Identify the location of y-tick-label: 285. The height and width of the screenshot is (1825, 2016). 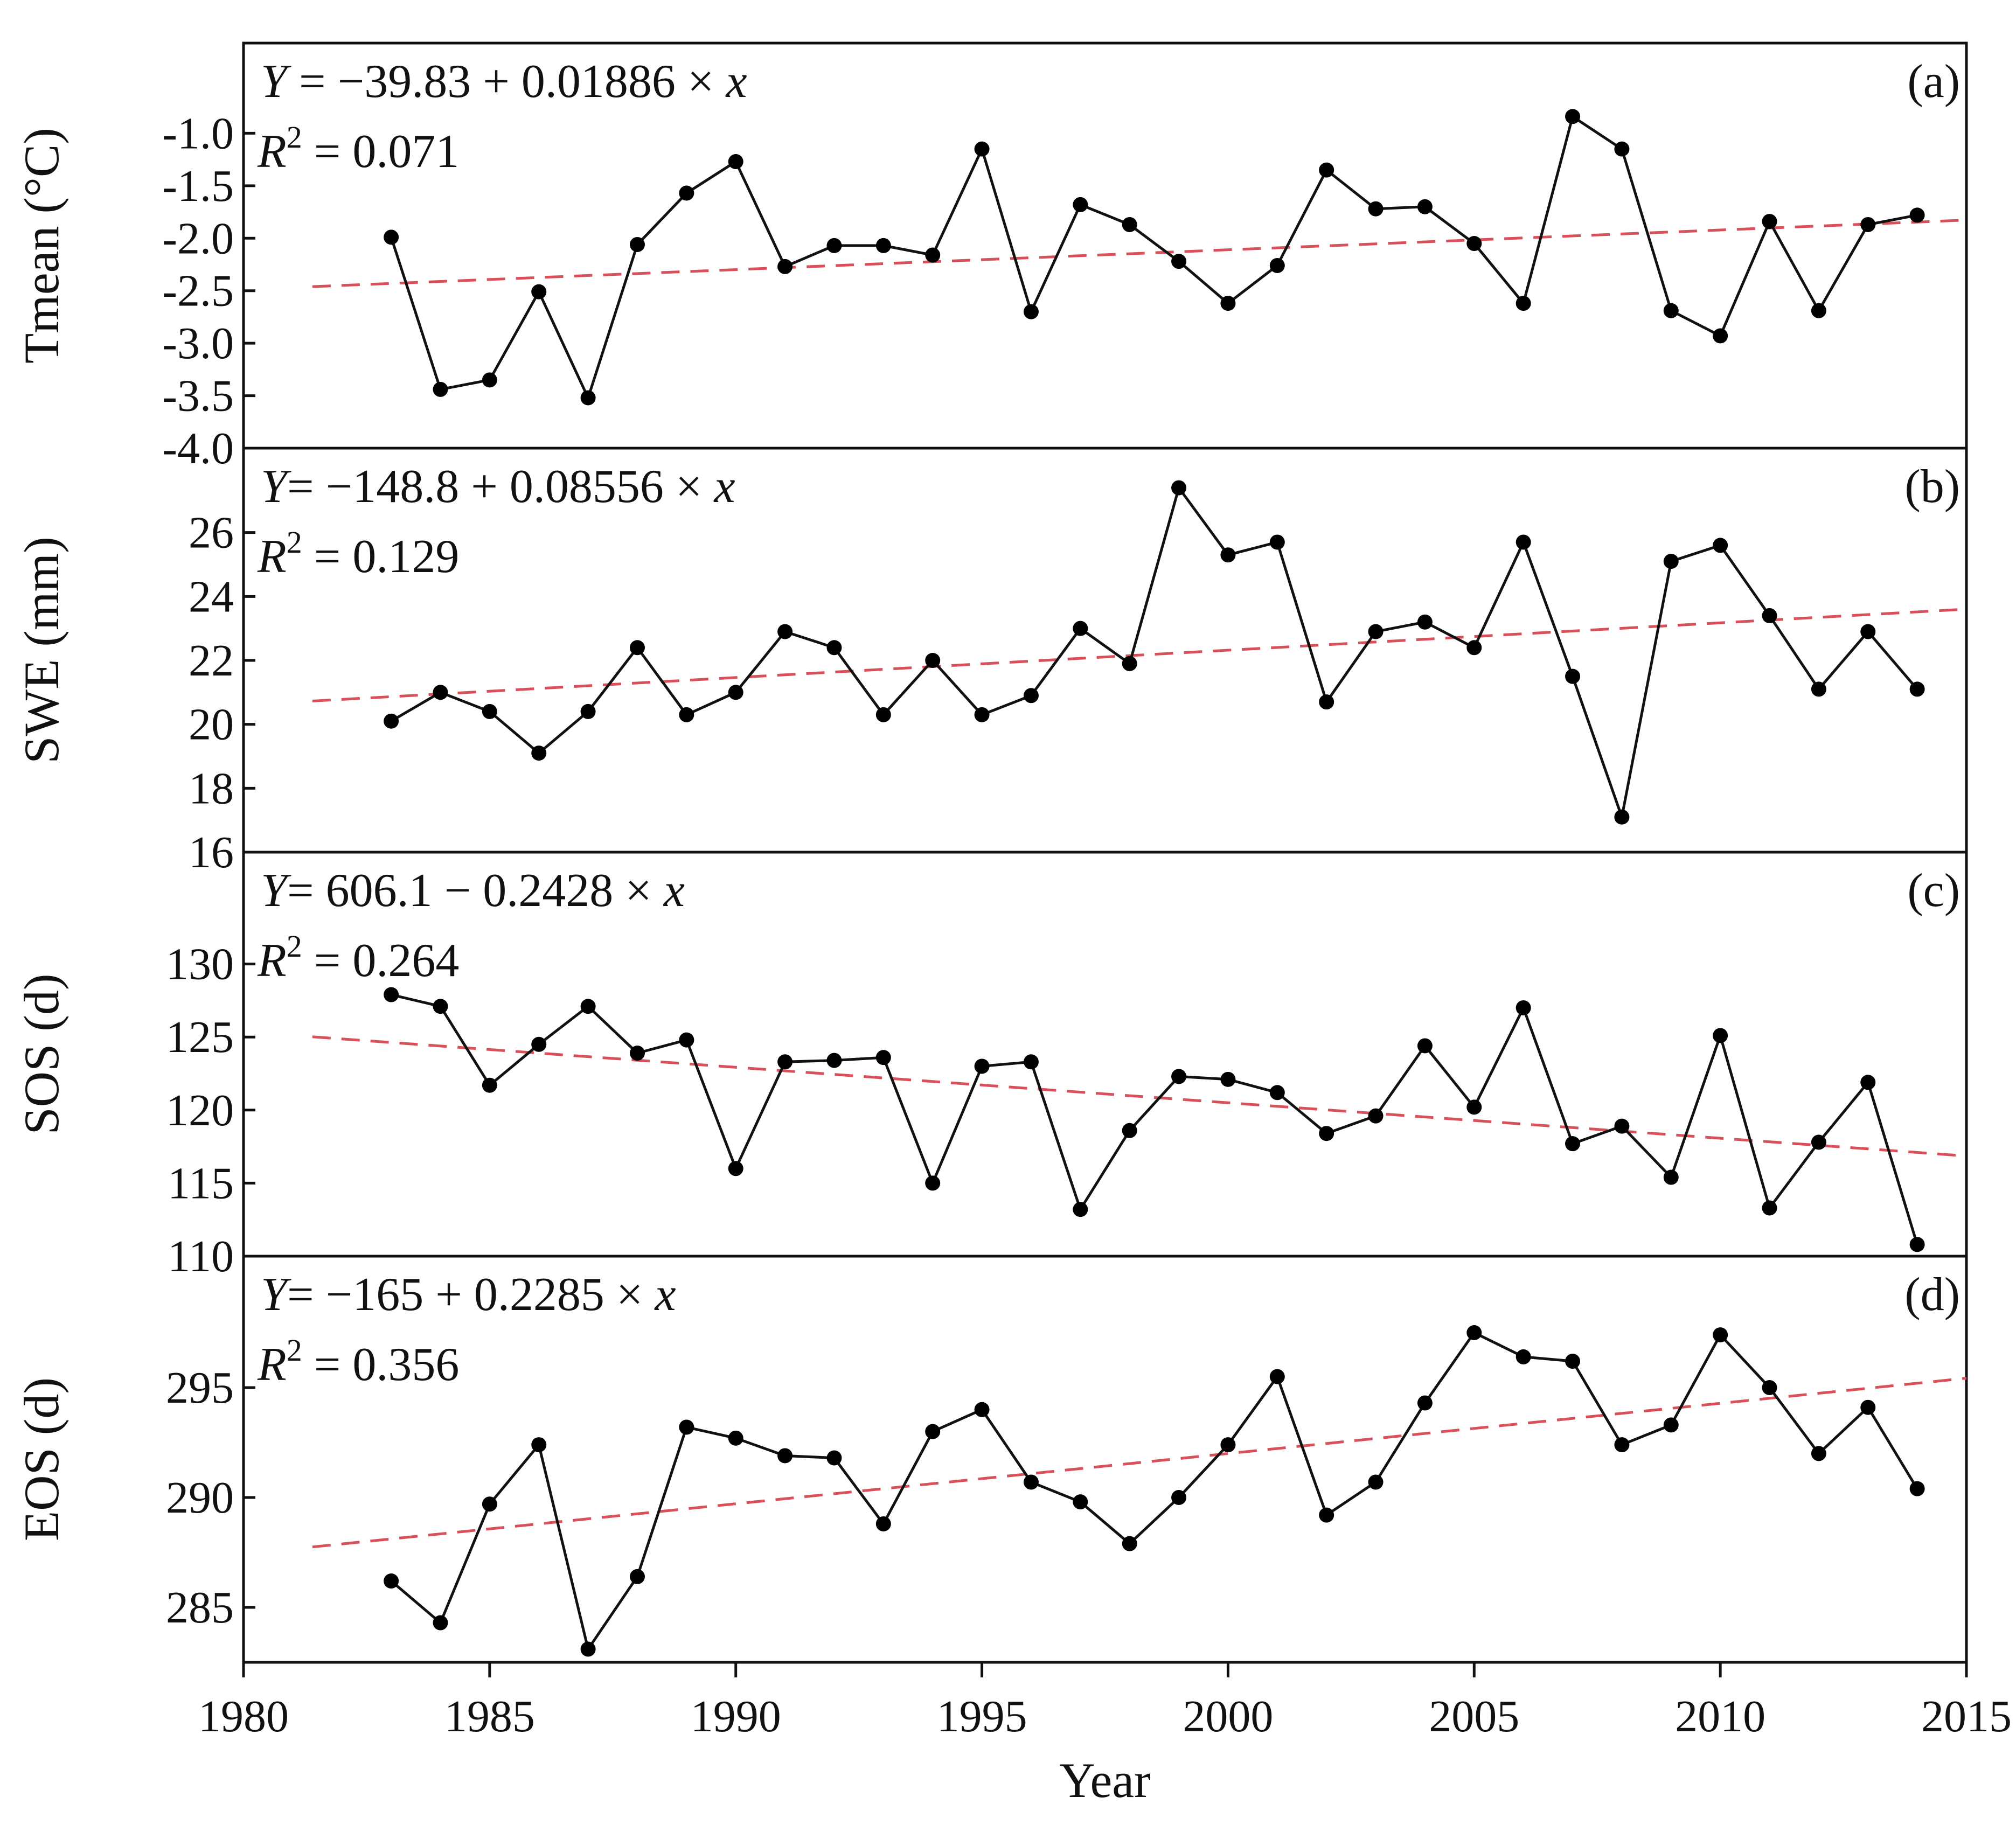
(200, 1608).